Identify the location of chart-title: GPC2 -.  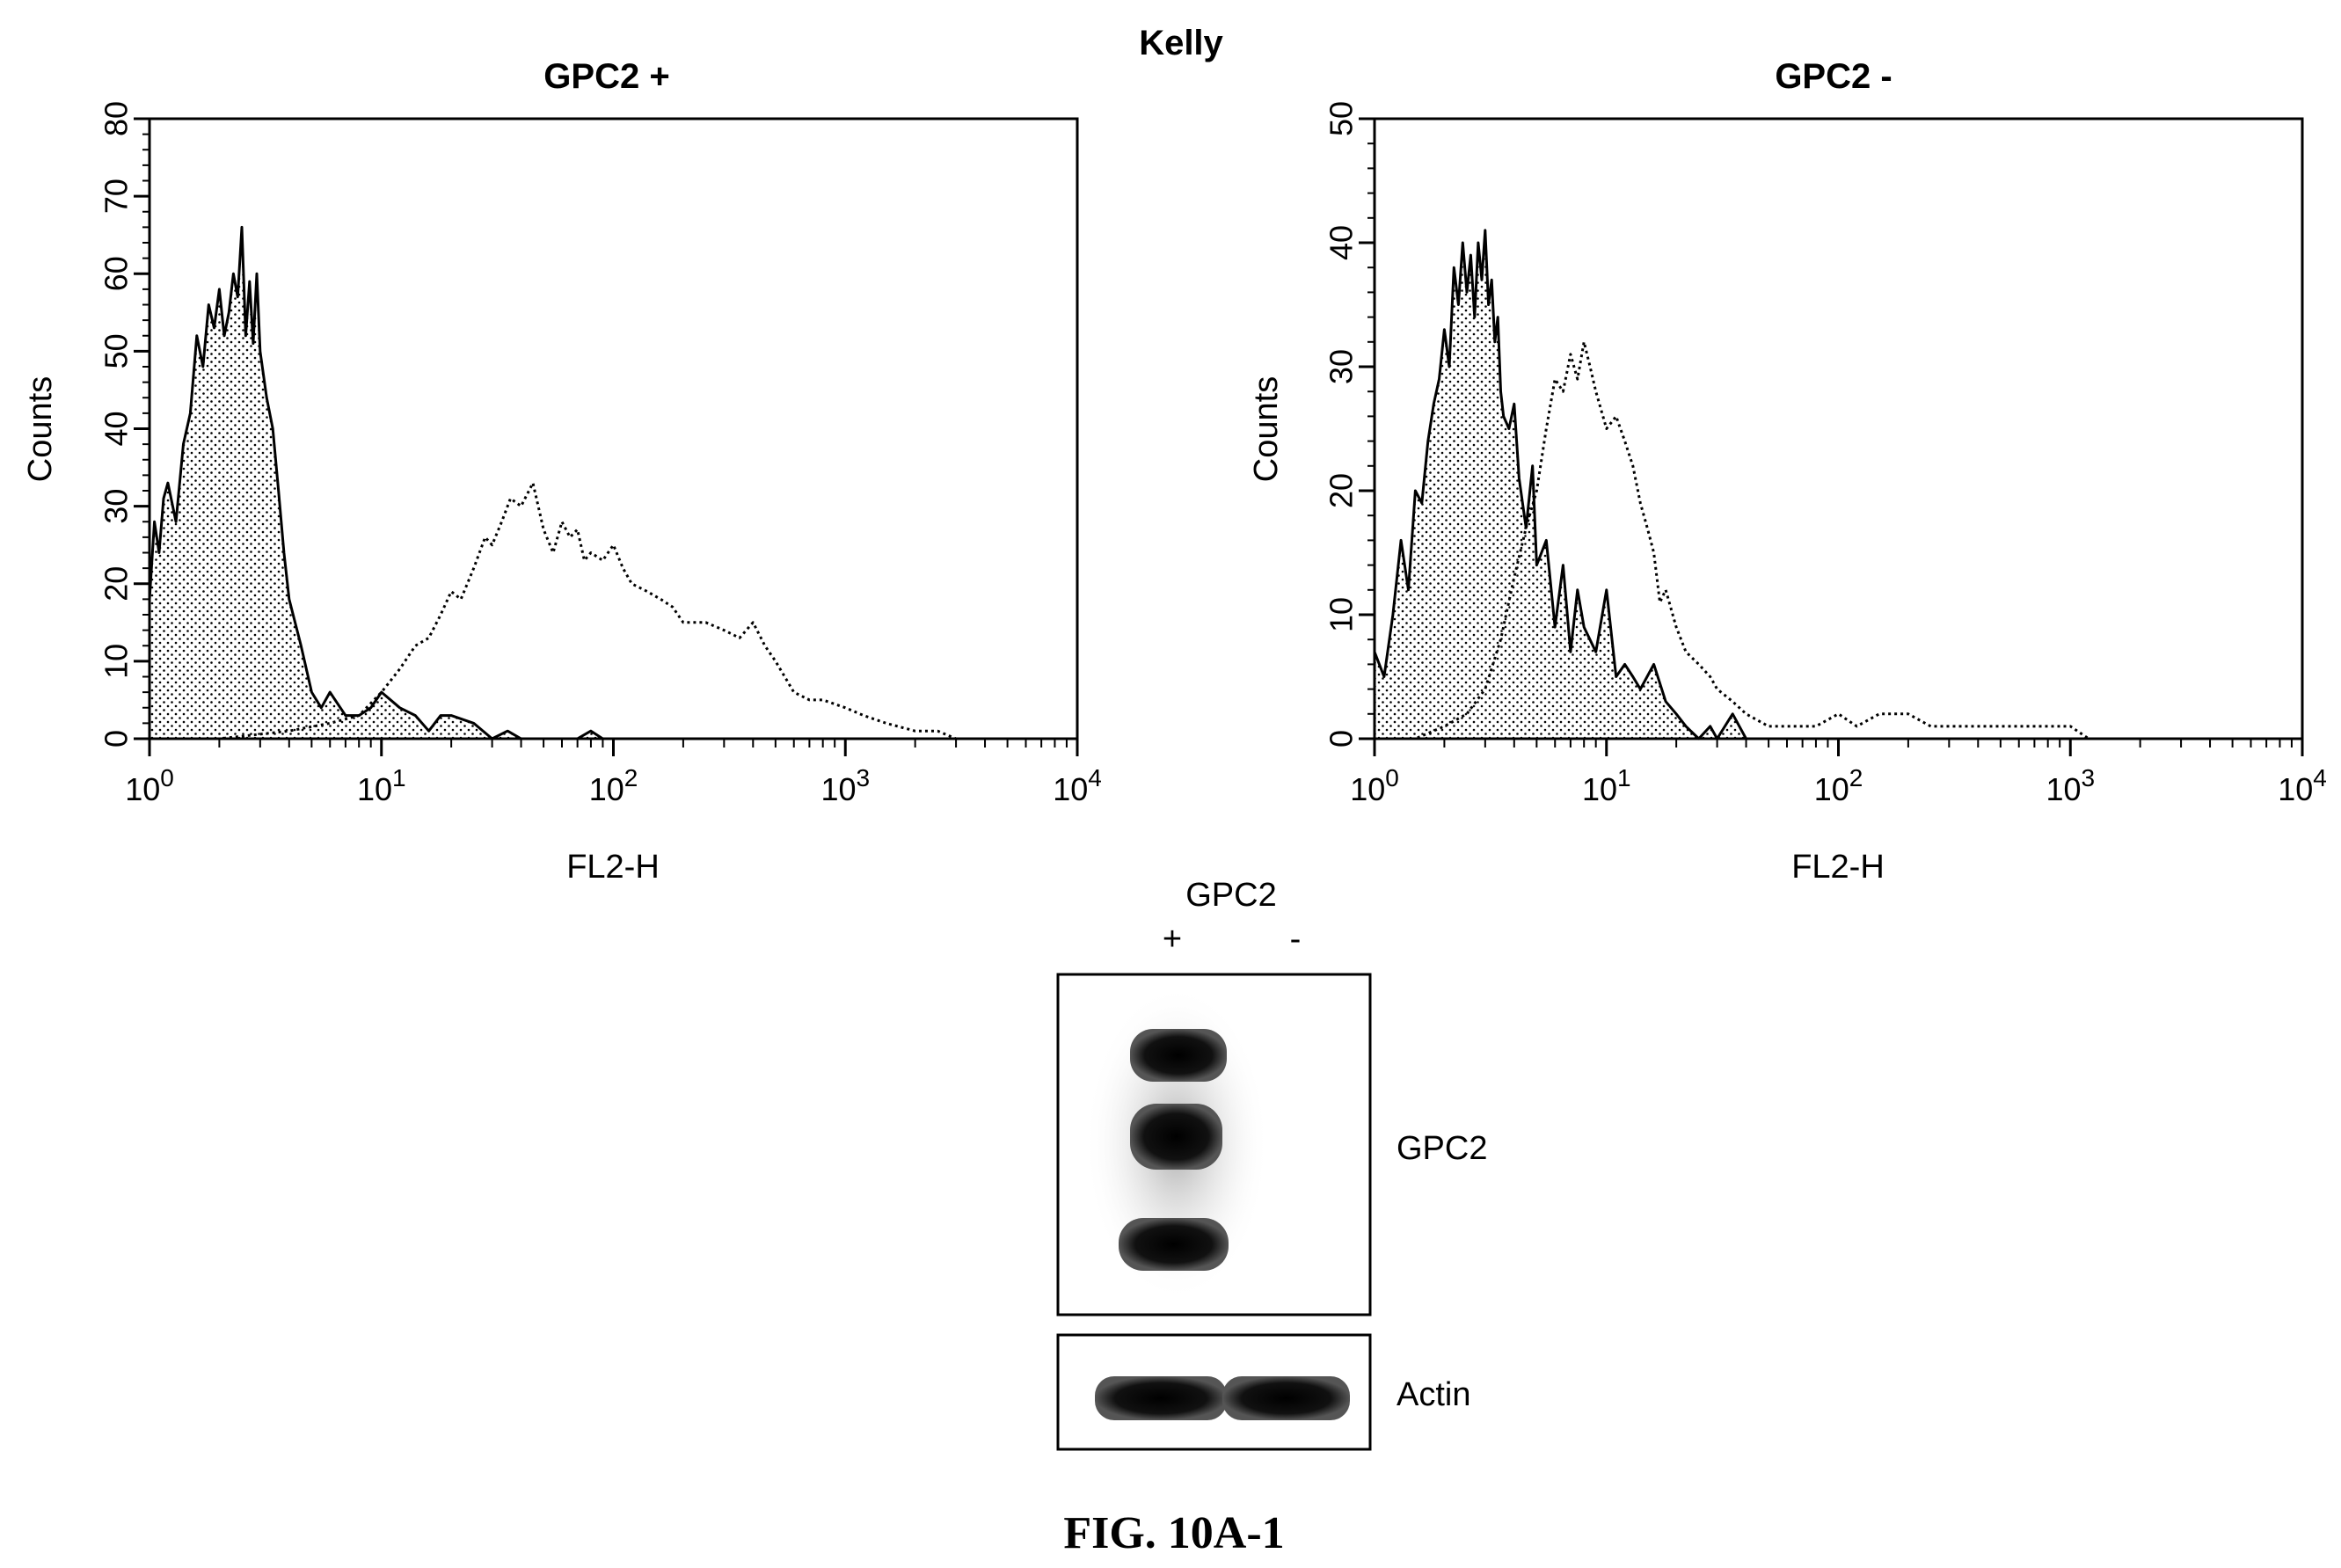
(1833, 76).